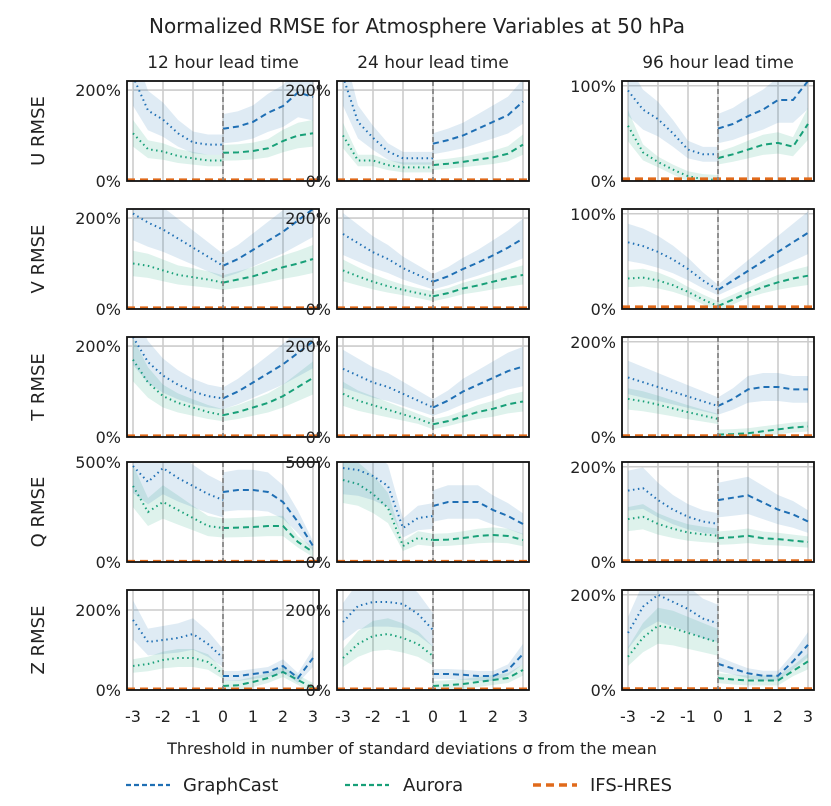  Describe the element at coordinates (469, 716) in the screenshot. I see `x-tick-labels: -3 -2 -1 0 1 2 3 -3 -2 -1 0 1 2 3 -3 -2 -1 0 1 2 3` at that location.